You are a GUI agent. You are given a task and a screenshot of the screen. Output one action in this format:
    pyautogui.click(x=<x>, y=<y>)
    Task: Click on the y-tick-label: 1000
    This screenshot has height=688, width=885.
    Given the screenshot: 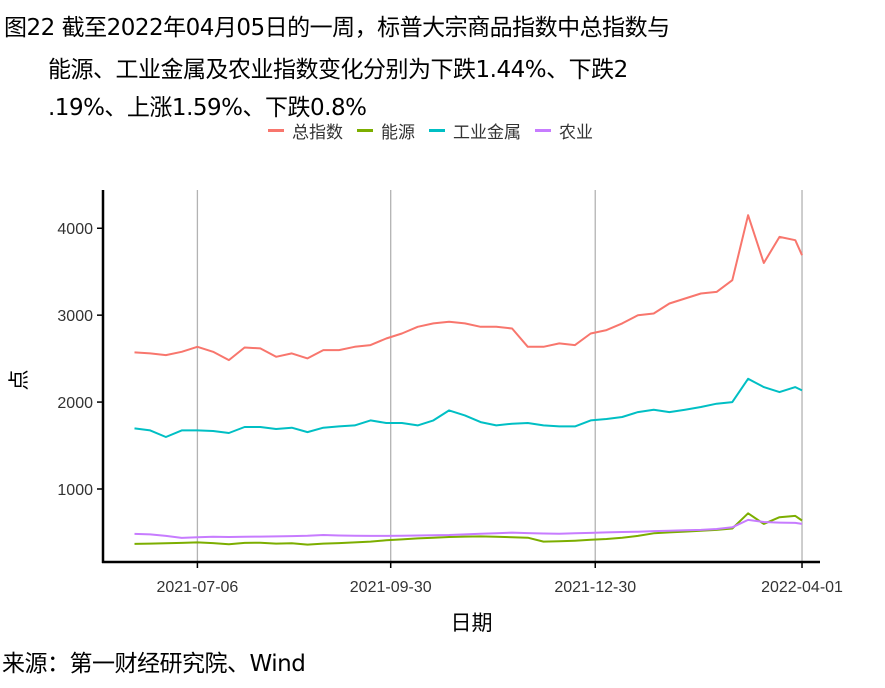 What is the action you would take?
    pyautogui.click(x=75, y=490)
    